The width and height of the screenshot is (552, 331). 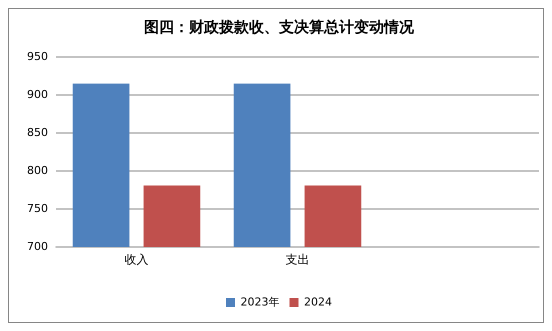 What do you see at coordinates (298, 259) in the screenshot?
I see `x-tick-label: 支出` at bounding box center [298, 259].